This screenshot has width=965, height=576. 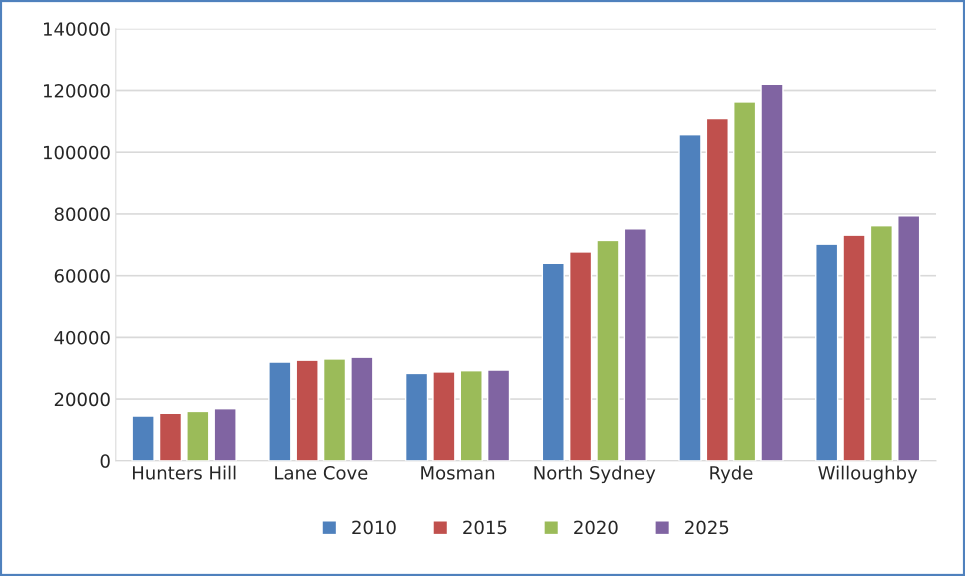 I want to click on x-tick-label: Willoughby, so click(x=868, y=475).